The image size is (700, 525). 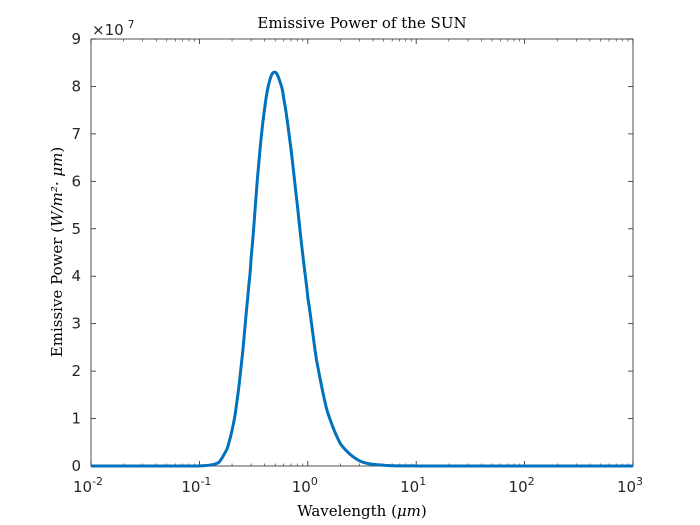 What do you see at coordinates (57, 297) in the screenshot?
I see `y-axis-label-text: Emissive Power` at bounding box center [57, 297].